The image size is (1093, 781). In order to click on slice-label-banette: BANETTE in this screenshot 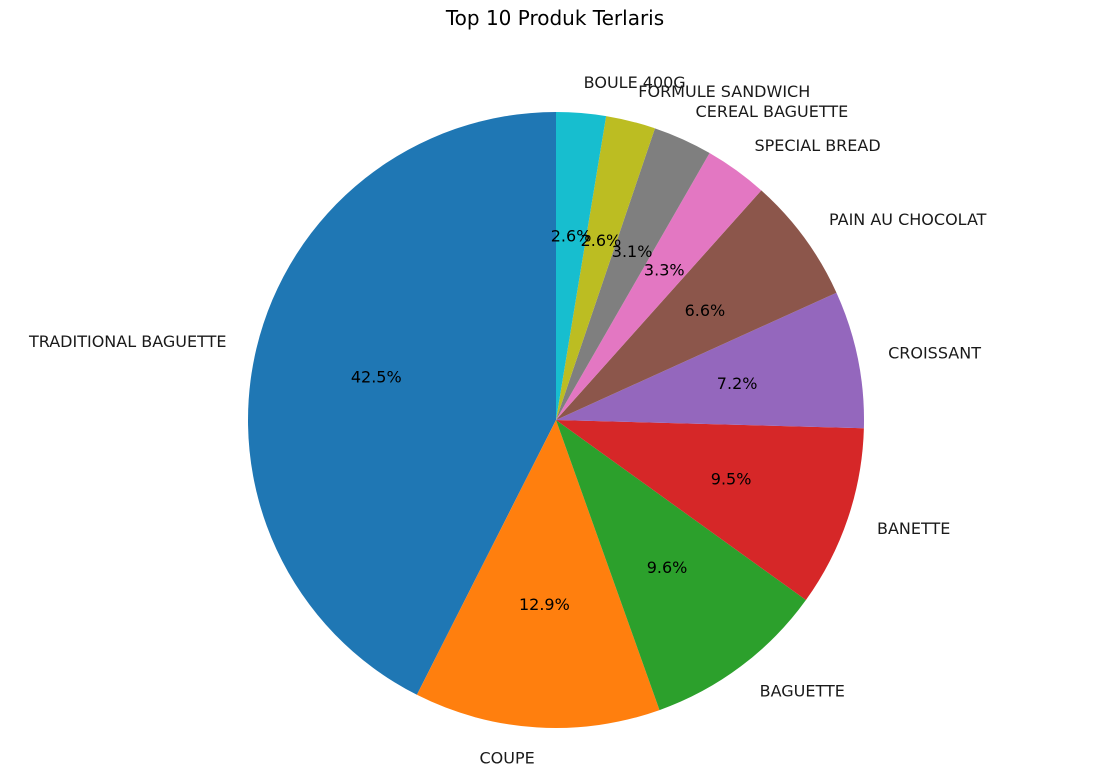, I will do `click(913, 528)`.